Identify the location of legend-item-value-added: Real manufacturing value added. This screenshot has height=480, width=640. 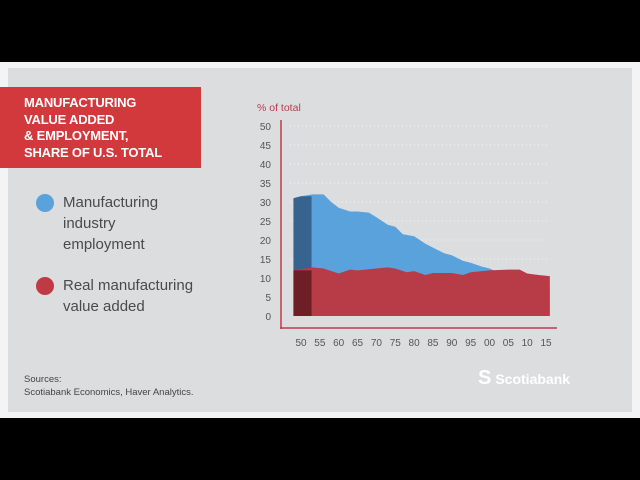
(114, 296).